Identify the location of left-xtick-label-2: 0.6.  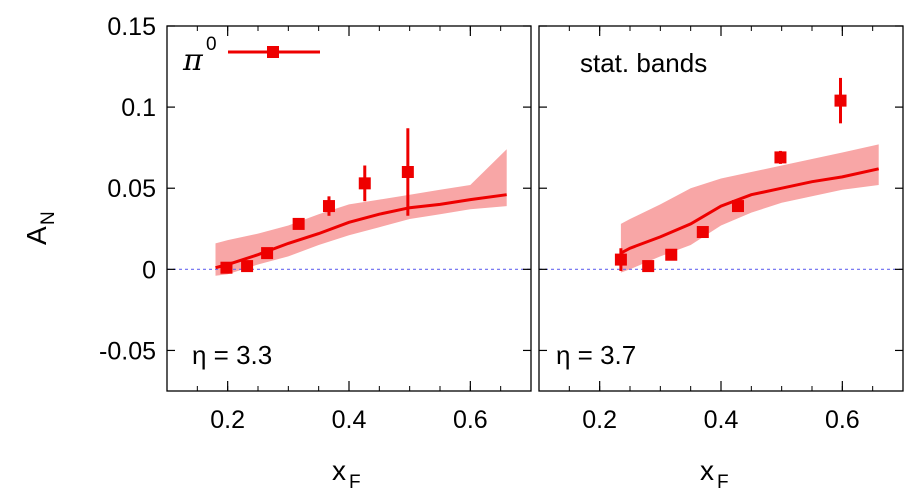
(470, 420).